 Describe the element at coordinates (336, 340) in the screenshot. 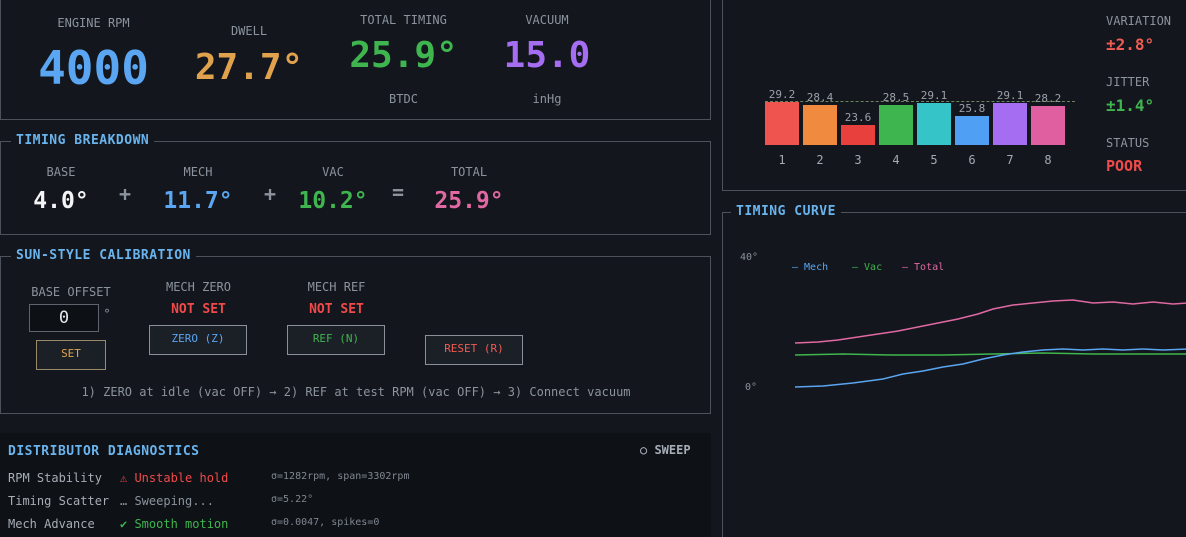

I see `ref-button: REF (N)` at that location.